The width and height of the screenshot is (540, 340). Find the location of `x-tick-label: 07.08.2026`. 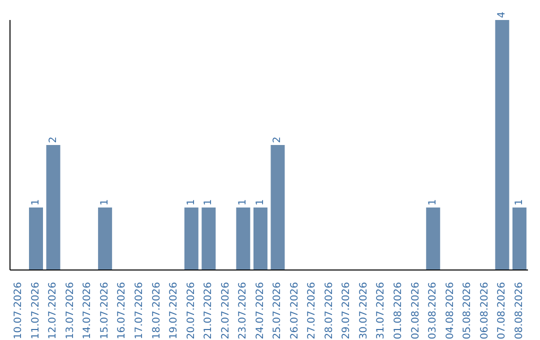

x-tick-label: 07.08.2026 is located at coordinates (502, 311).